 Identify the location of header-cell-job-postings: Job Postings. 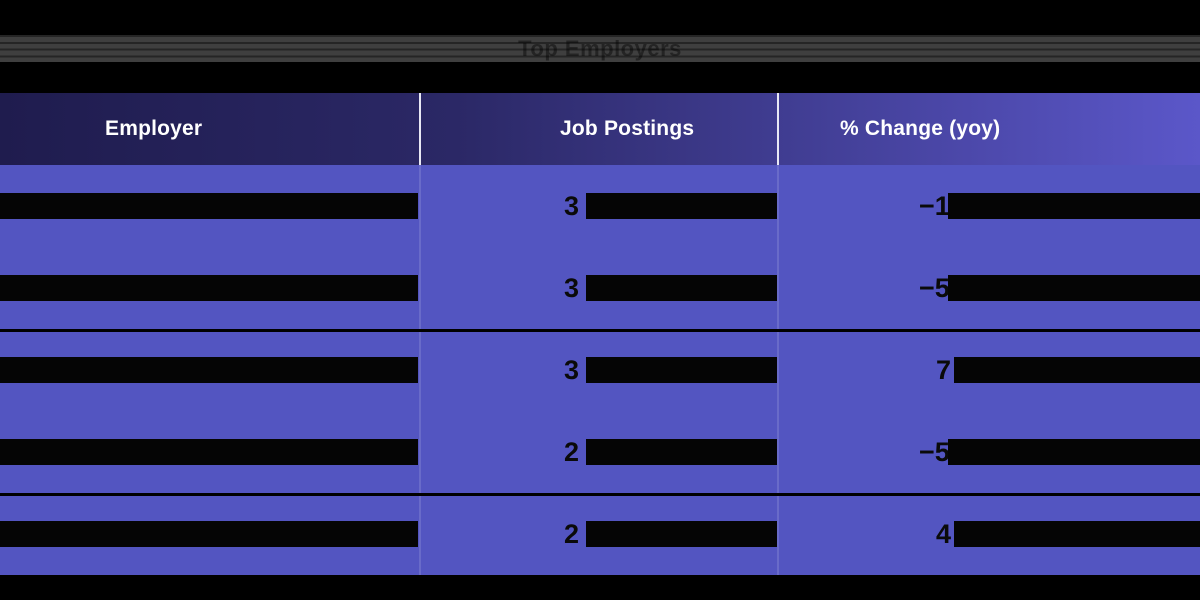
(627, 128).